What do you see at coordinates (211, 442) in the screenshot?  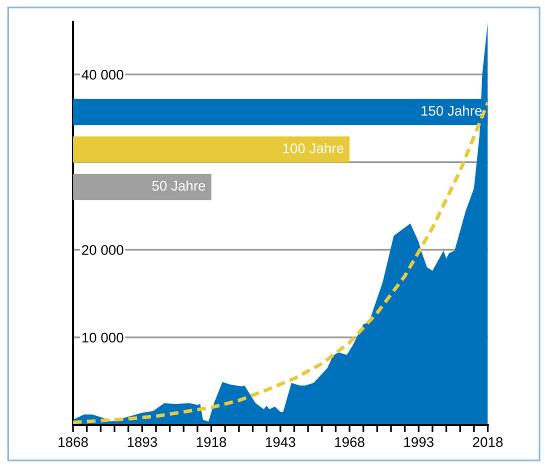 I see `x-tick-label: 1918` at bounding box center [211, 442].